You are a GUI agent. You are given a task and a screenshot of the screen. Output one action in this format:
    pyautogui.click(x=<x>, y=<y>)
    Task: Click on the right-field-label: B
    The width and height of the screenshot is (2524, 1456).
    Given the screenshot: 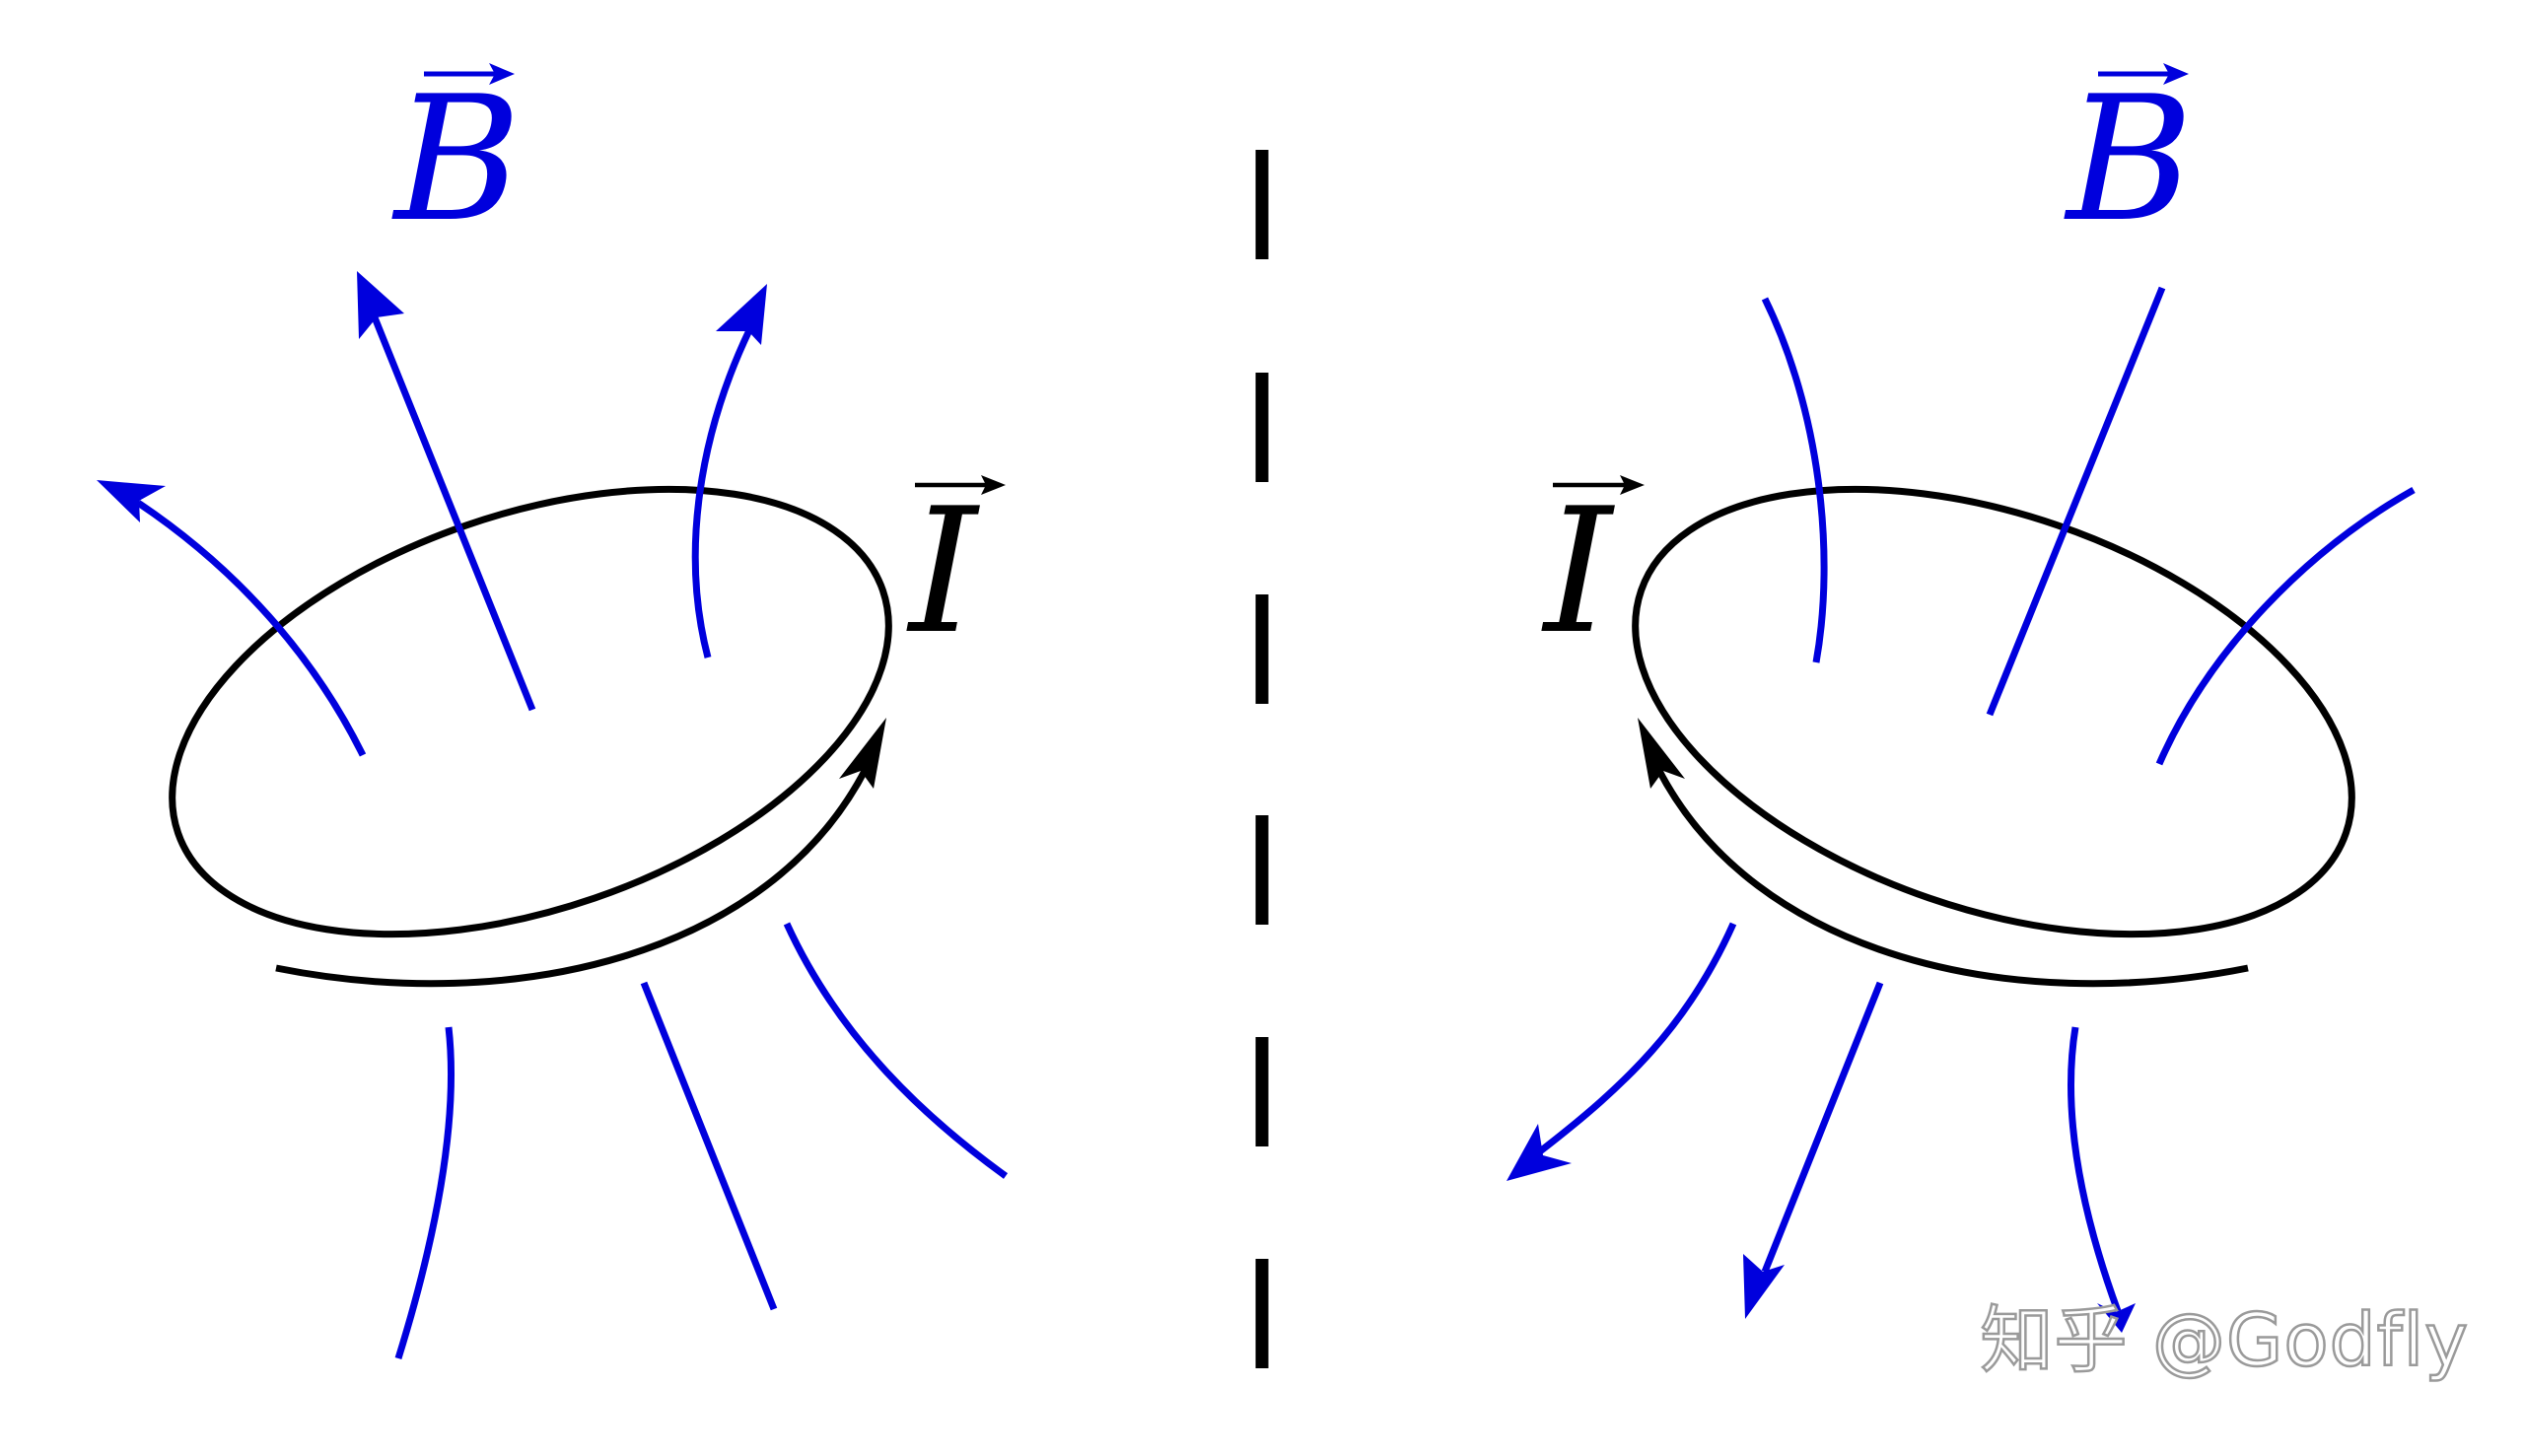 What is the action you would take?
    pyautogui.click(x=2129, y=160)
    